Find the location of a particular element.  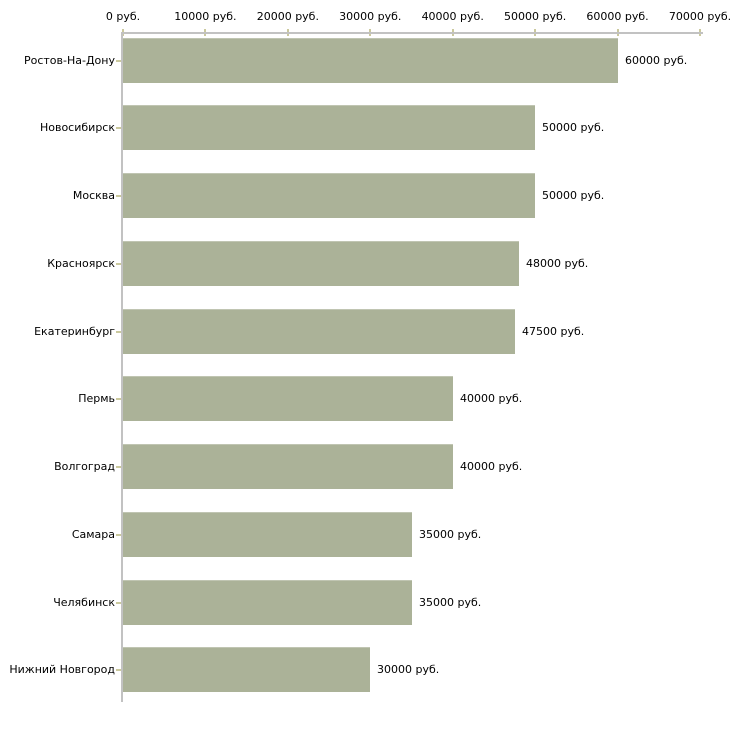

x-axis-tick-label: 20000 руб. is located at coordinates (287, 16).